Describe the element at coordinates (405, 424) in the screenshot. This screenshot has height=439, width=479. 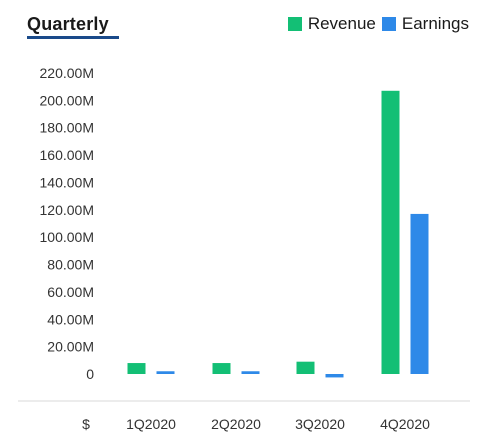
I see `x-tick-label: 4Q2020` at that location.